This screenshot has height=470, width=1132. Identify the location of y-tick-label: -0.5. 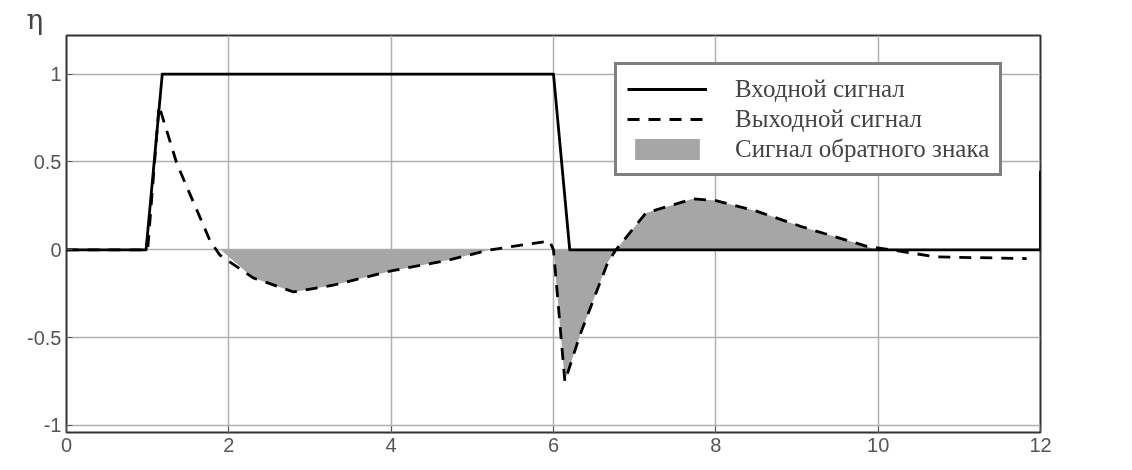
(44, 337).